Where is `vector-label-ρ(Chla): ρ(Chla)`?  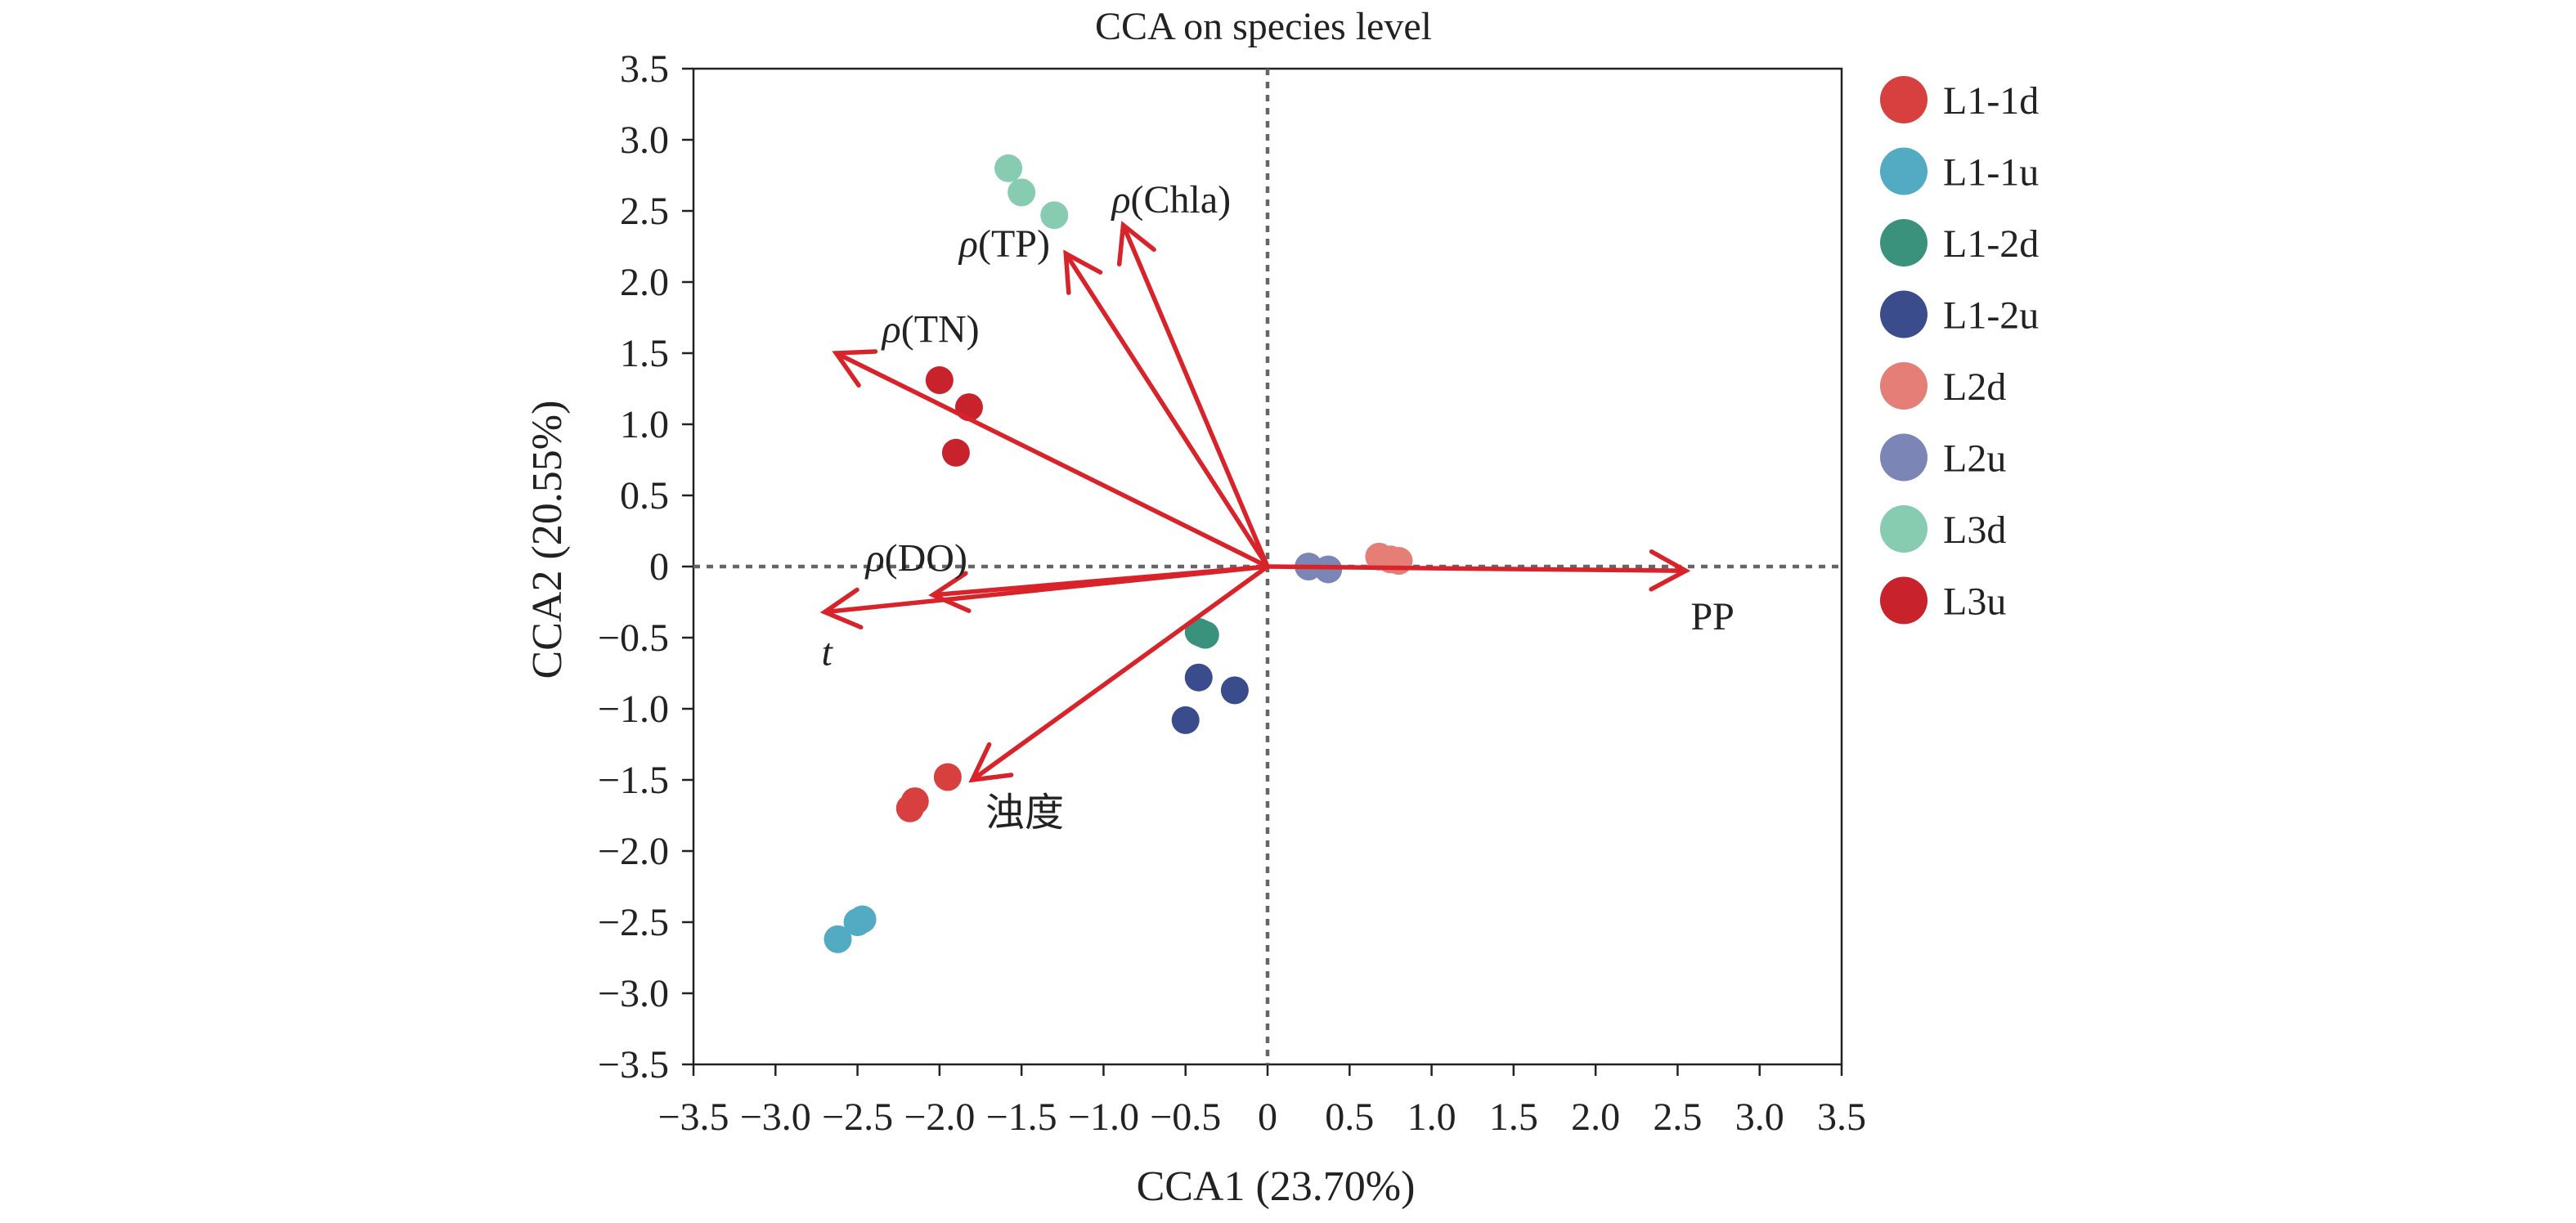 vector-label-ρ(Chla): ρ(Chla) is located at coordinates (1170, 200).